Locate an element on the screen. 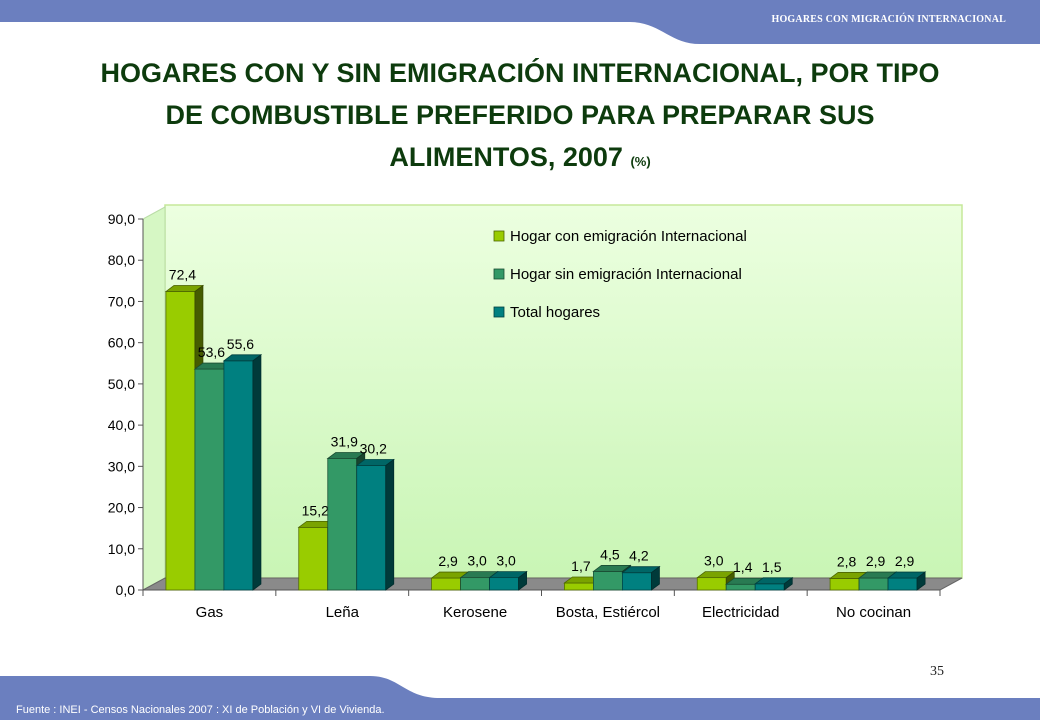 The image size is (1040, 720). data-label: 55,6 is located at coordinates (240, 344).